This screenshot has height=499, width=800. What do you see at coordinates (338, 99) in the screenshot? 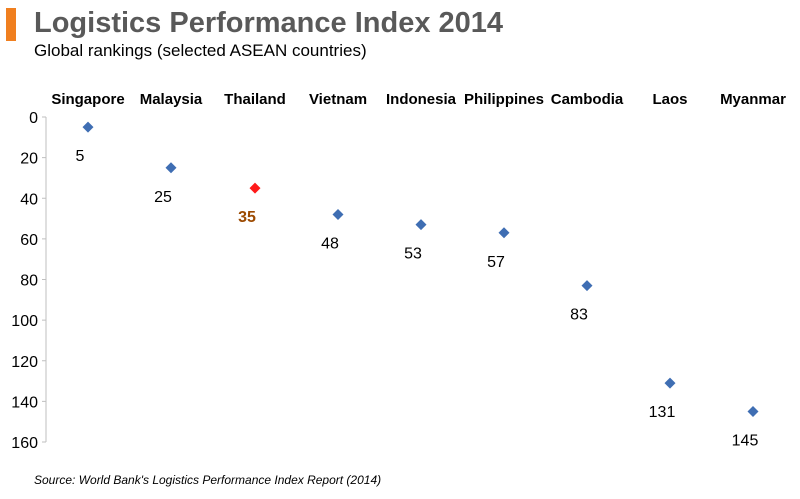
I see `category-label: Vietnam` at bounding box center [338, 99].